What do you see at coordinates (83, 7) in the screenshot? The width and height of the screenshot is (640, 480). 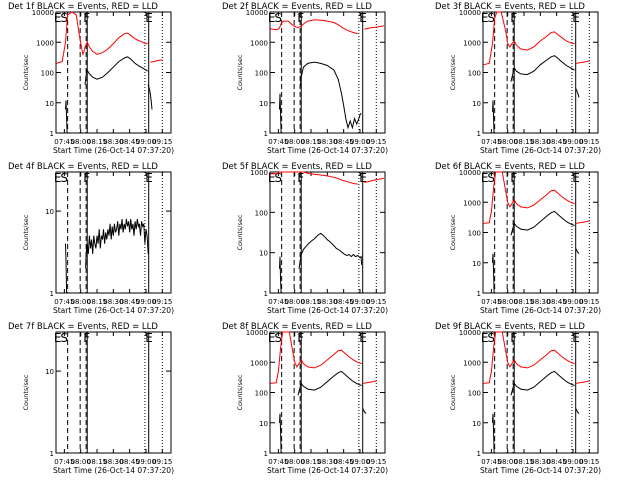 I see `panel-title: Det 1f BLACK = Events, RED = LLD` at bounding box center [83, 7].